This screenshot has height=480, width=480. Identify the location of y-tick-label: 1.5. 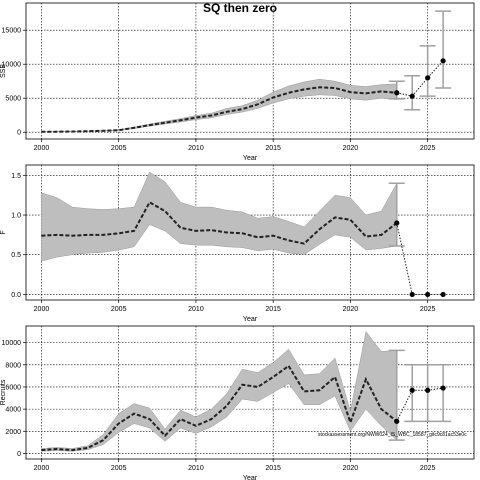
(16, 176).